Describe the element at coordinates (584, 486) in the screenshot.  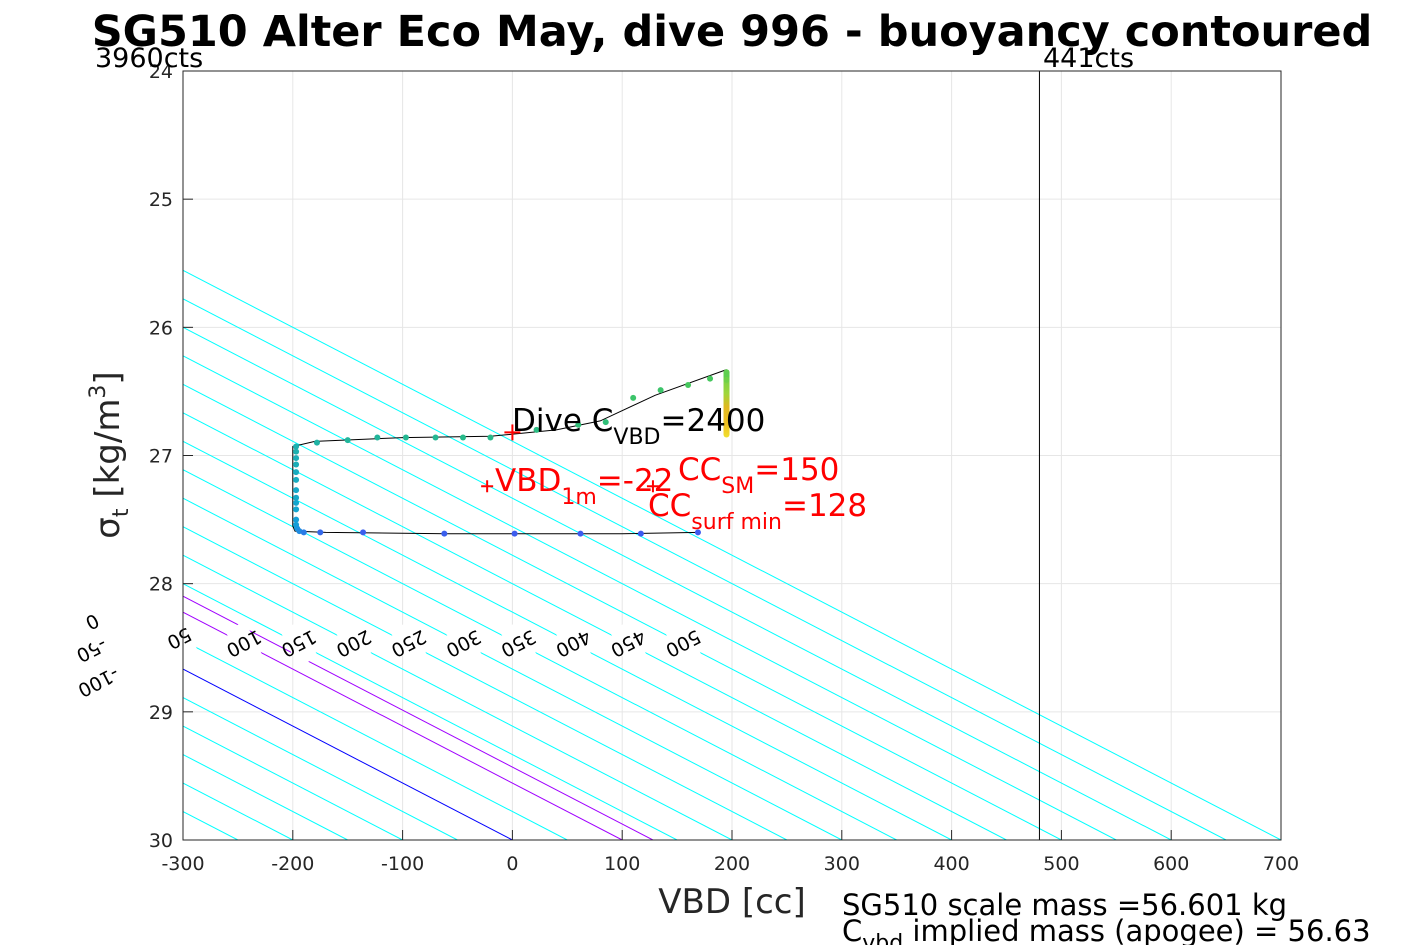
I see `vbd1m-annotation: VBD1m=-22` at that location.